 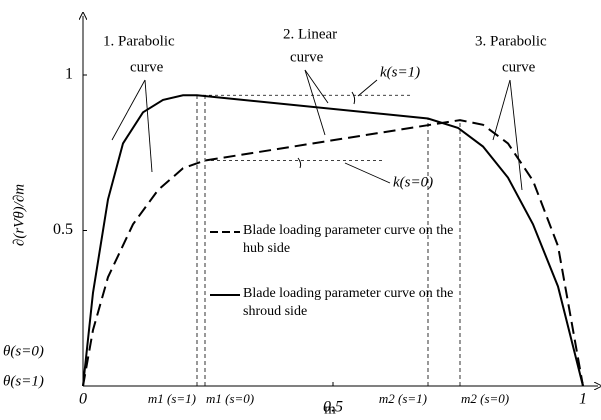 What do you see at coordinates (139, 41) in the screenshot?
I see `annotation: 1. Parabolic` at bounding box center [139, 41].